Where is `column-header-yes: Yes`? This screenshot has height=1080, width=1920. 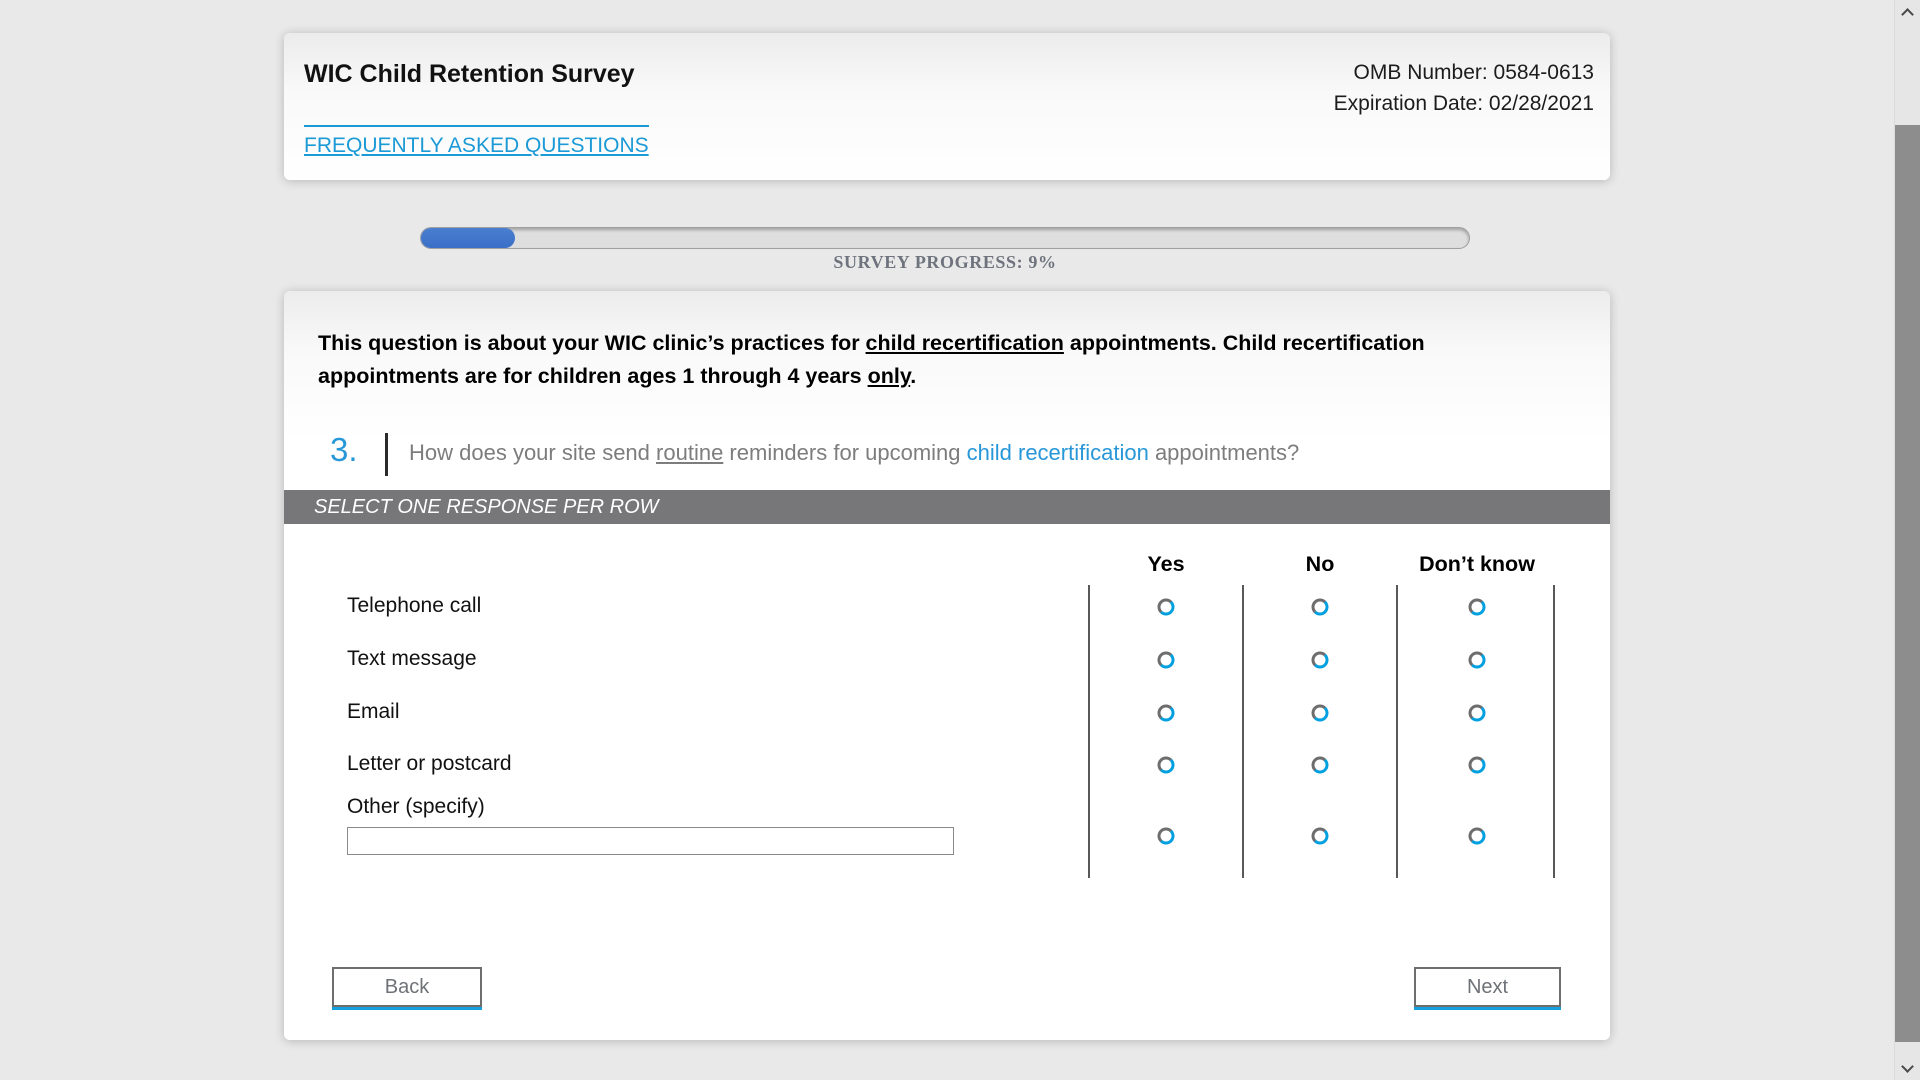
column-header-yes: Yes is located at coordinates (1166, 564).